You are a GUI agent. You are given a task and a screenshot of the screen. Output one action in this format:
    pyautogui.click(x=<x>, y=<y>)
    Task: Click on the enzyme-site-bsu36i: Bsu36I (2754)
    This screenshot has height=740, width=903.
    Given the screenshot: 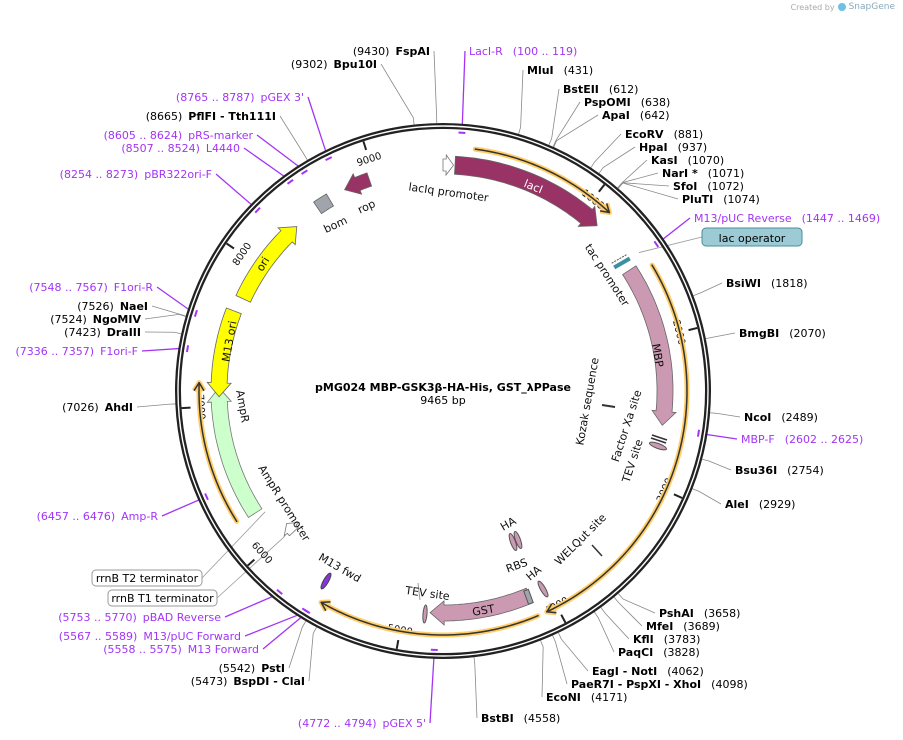 What is the action you would take?
    pyautogui.click(x=779, y=470)
    